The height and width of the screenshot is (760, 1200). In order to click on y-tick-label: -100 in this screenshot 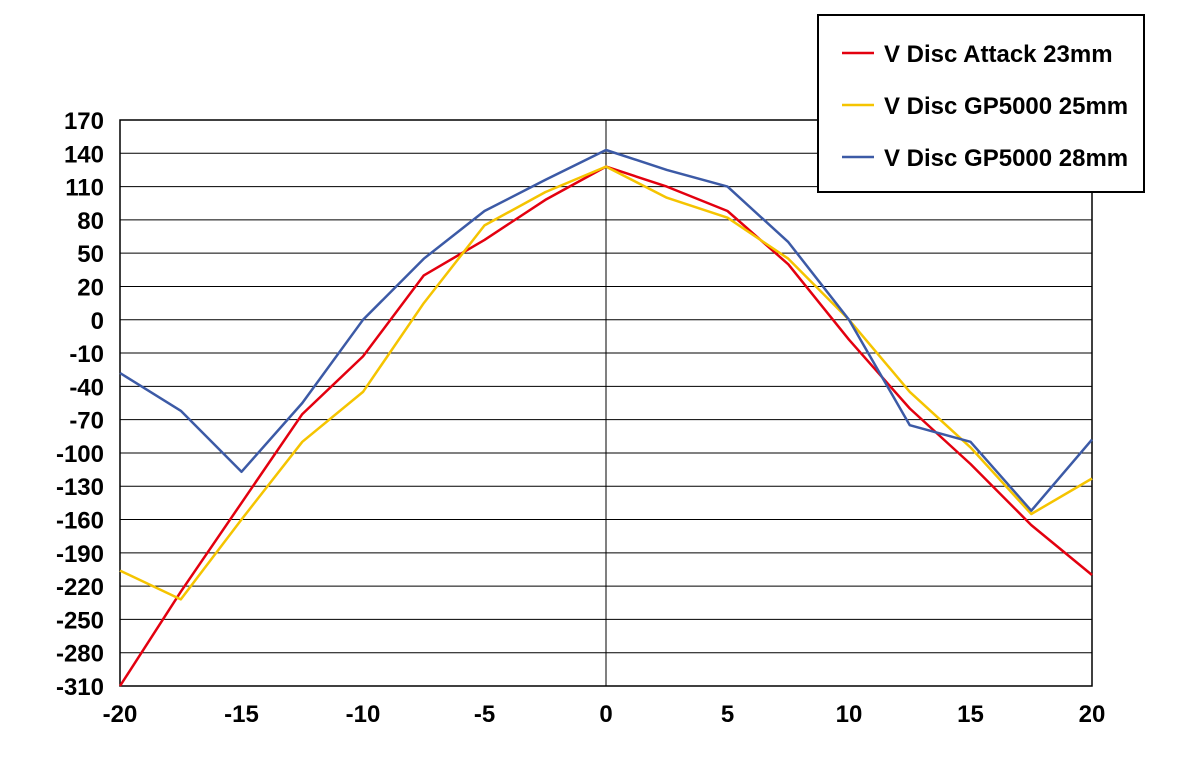, I will do `click(80, 454)`.